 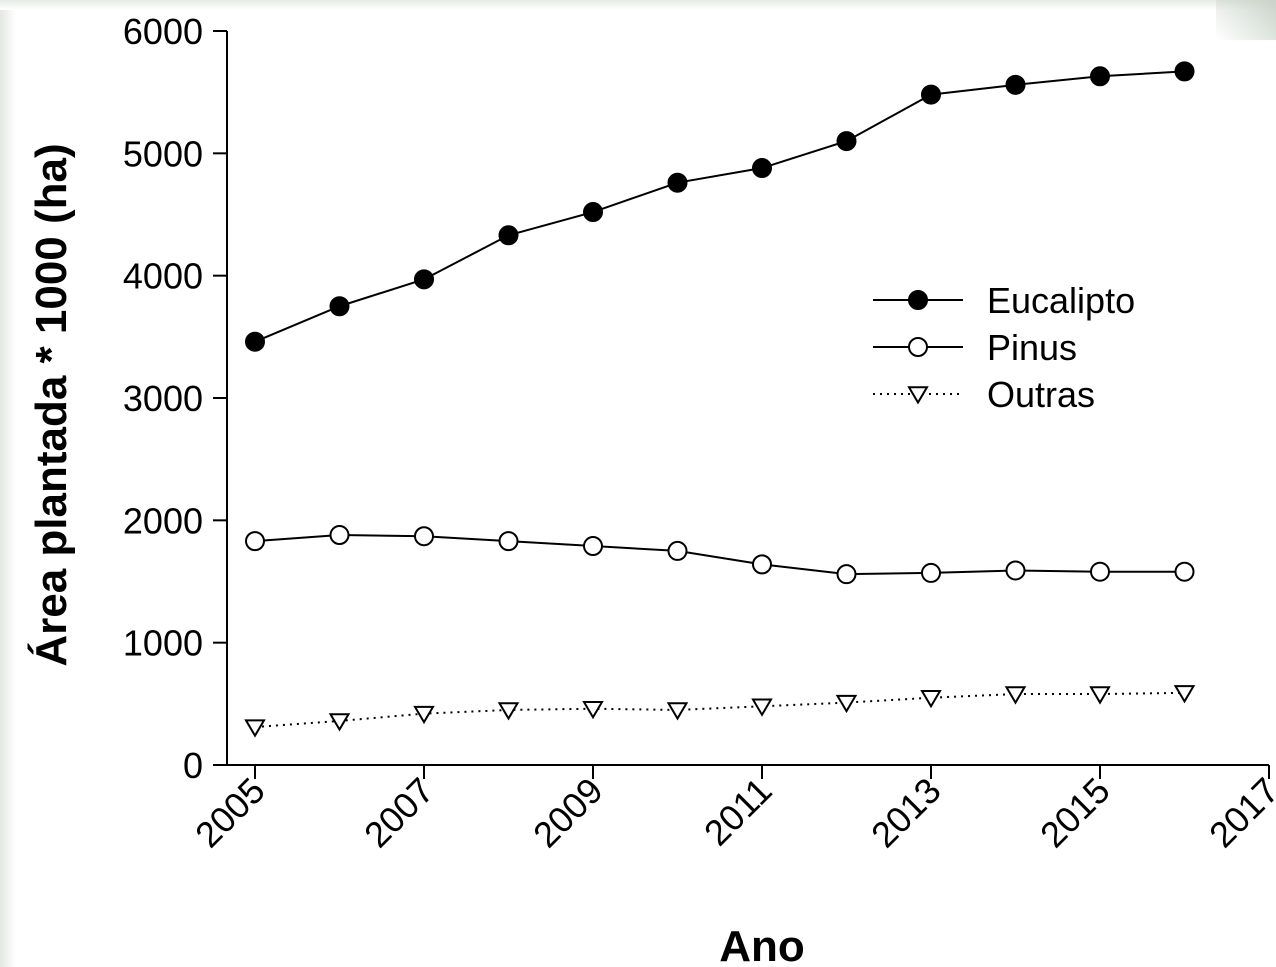 I want to click on x-tick-label: 2013, so click(x=906, y=813).